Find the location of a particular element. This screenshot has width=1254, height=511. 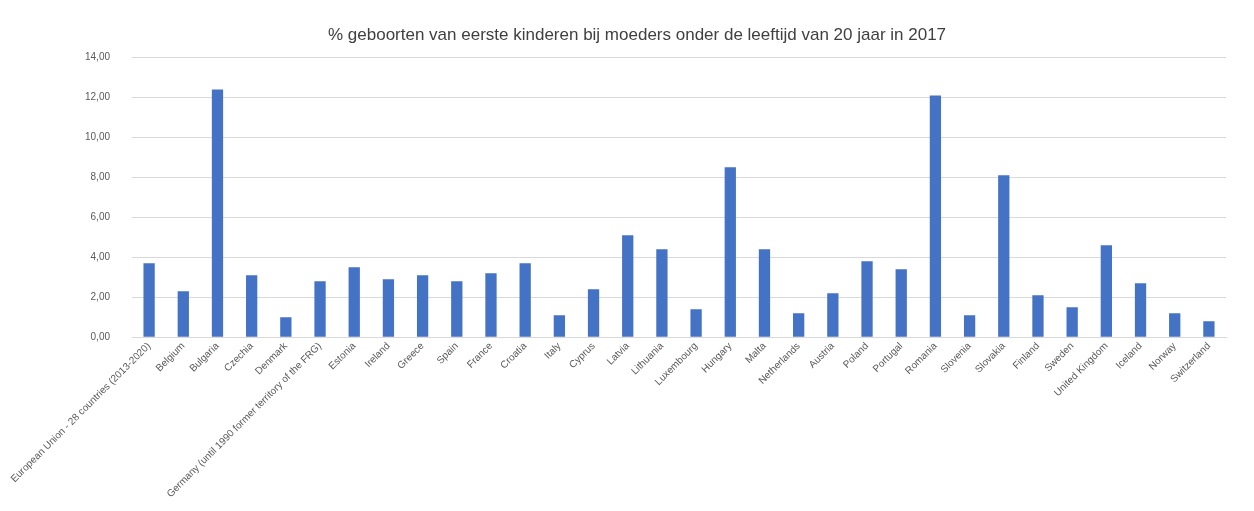

y-tick-label: 14,00 is located at coordinates (97, 57).